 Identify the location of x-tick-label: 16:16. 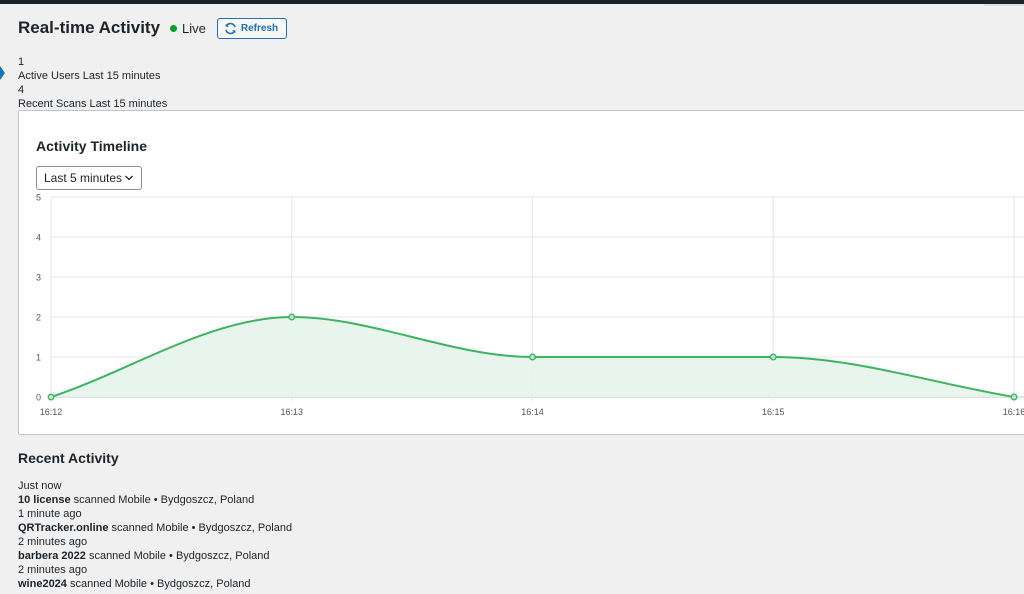
(1013, 412).